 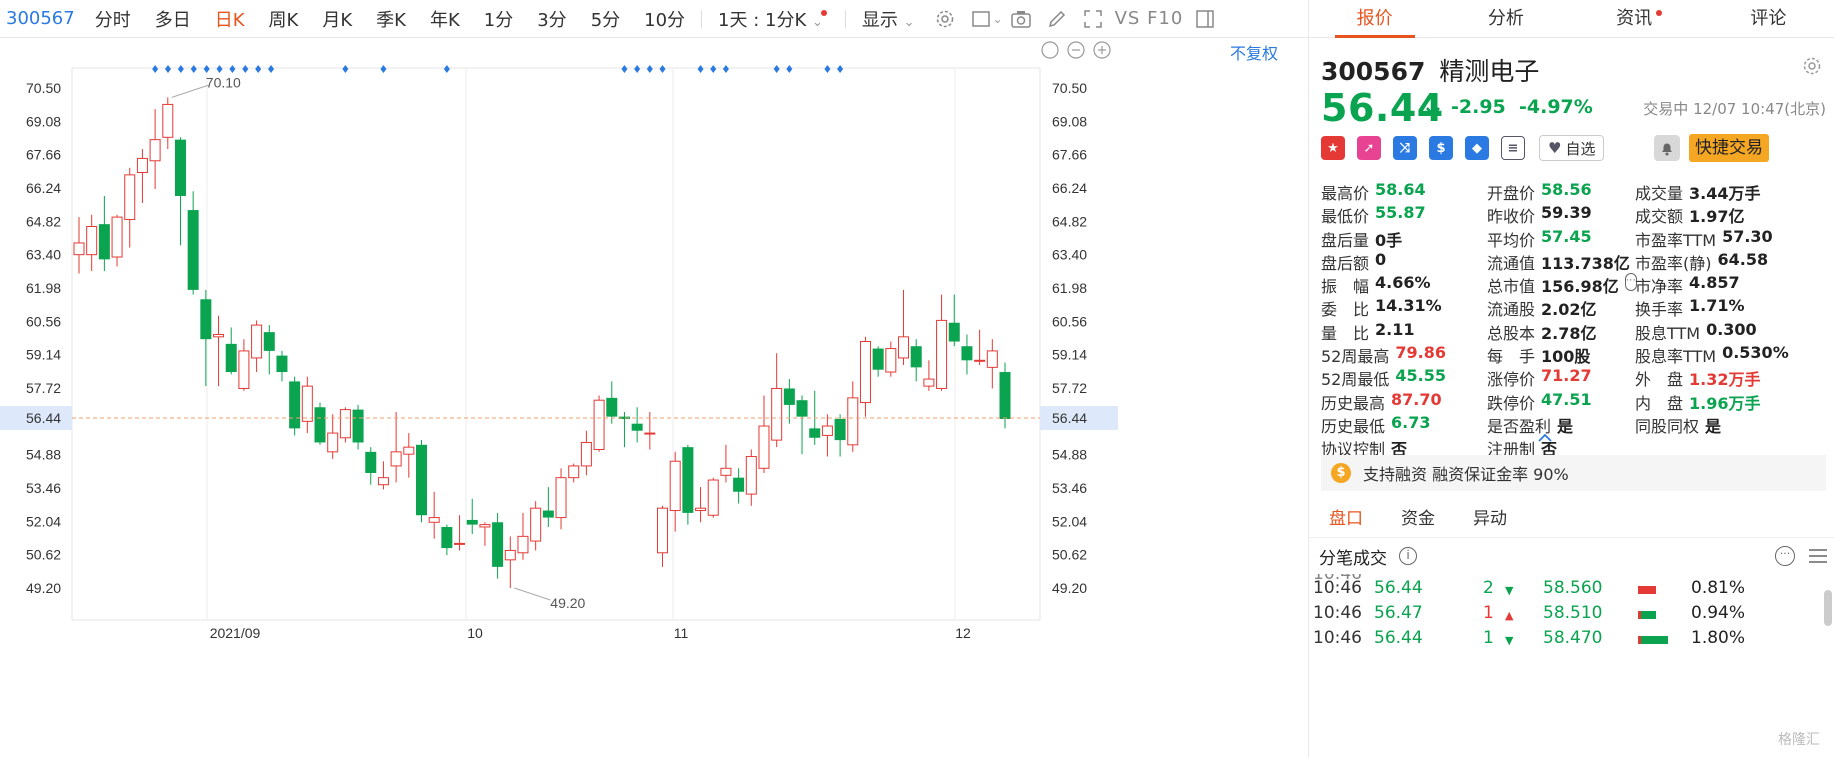 What do you see at coordinates (1490, 519) in the screenshot?
I see `tab-anomaly: 异动` at bounding box center [1490, 519].